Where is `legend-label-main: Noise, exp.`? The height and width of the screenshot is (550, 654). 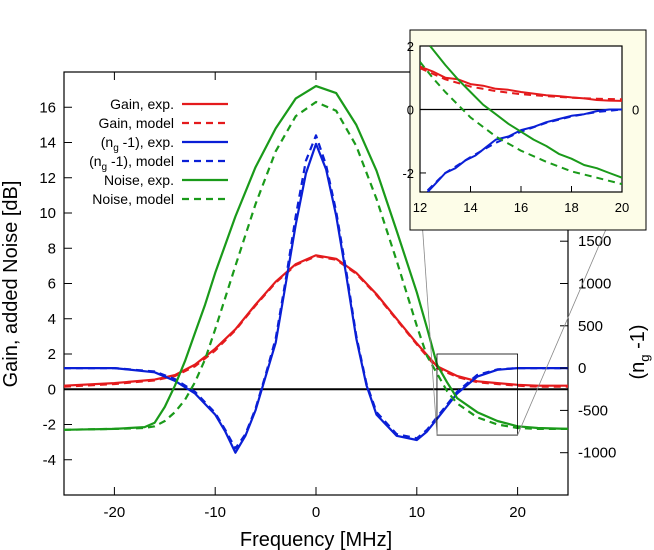
legend-label-main: Noise, exp. is located at coordinates (139, 180).